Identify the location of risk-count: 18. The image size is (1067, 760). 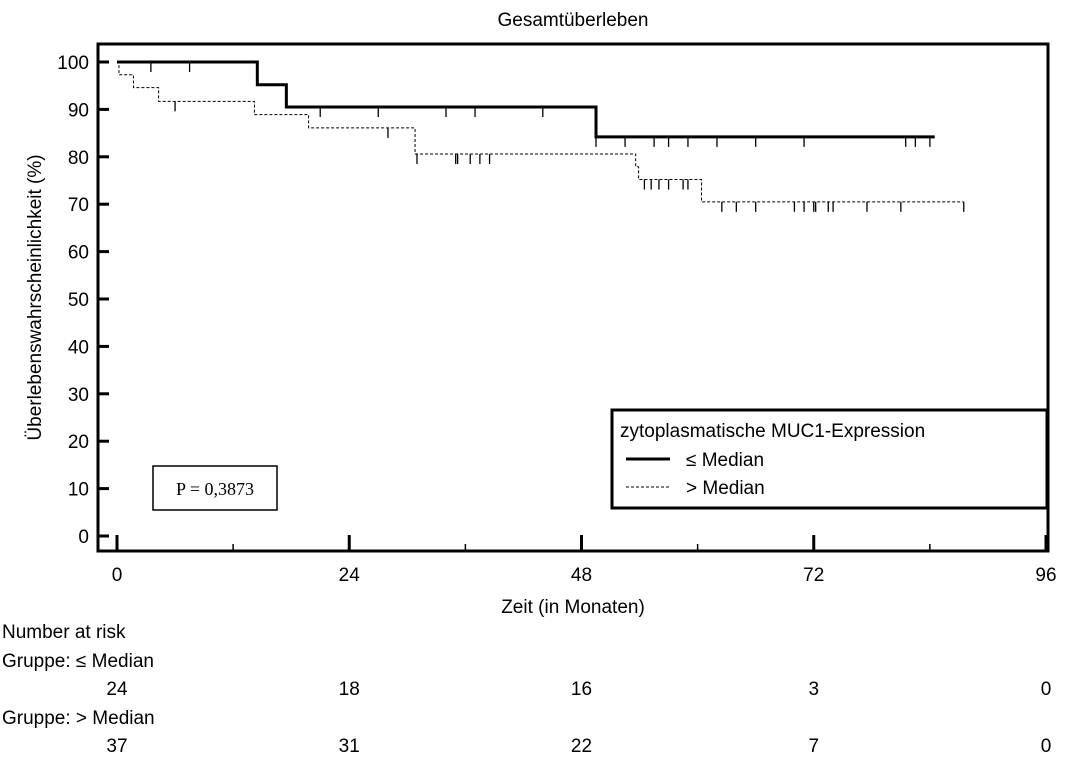
(349, 689).